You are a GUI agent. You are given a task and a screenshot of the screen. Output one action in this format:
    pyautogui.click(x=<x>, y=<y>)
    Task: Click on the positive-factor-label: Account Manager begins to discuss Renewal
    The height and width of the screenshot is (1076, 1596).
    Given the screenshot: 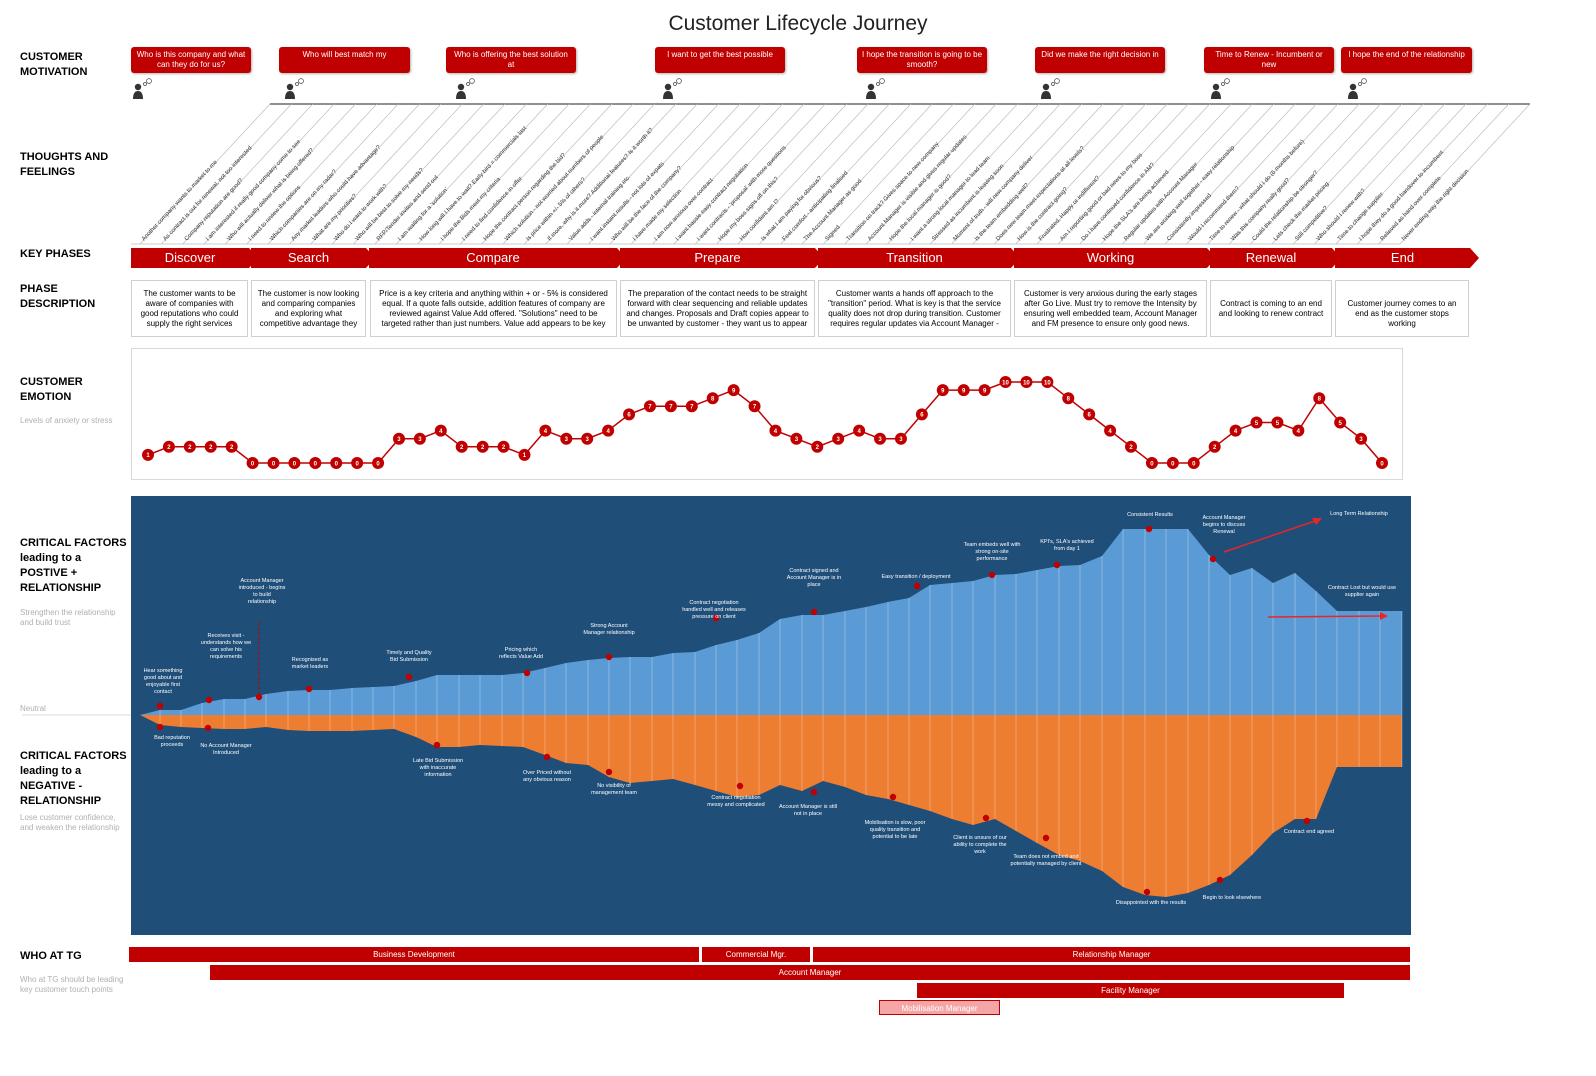 What is the action you would take?
    pyautogui.click(x=1223, y=525)
    